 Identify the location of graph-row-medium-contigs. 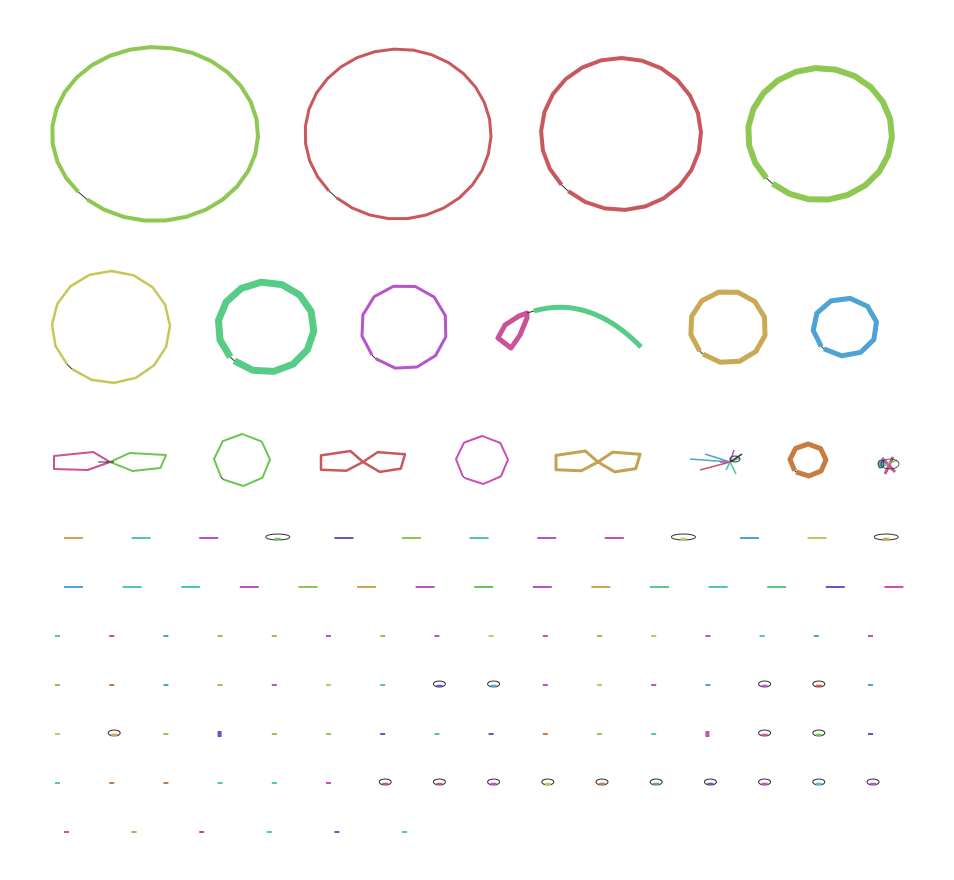
(464, 327).